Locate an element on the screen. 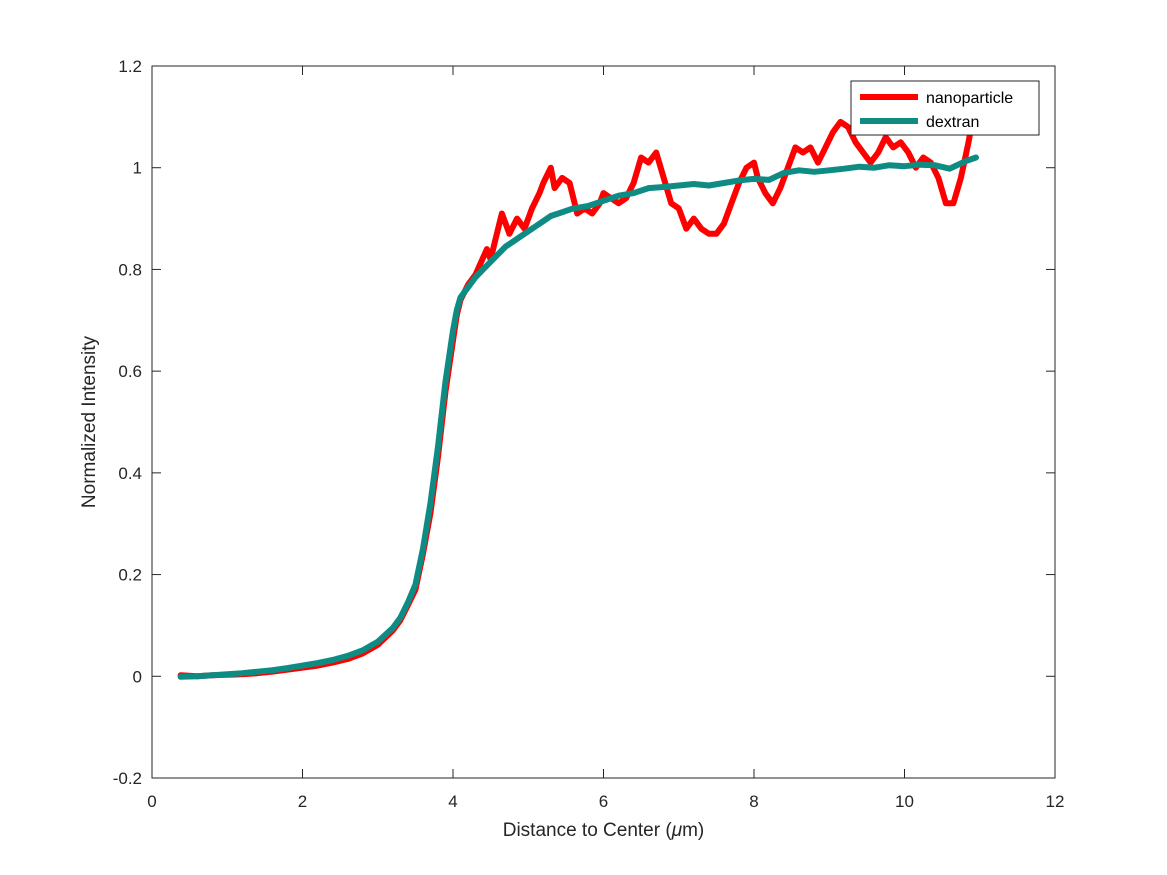 Image resolution: width=1167 pixels, height=875 pixels. y-tick-label: -0.2 is located at coordinates (127, 778).